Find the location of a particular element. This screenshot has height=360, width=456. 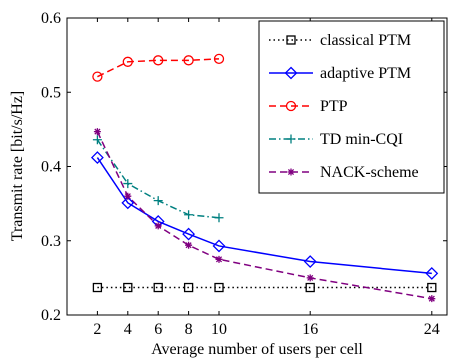

legend-marker-adaptive-ptm is located at coordinates (291, 73).